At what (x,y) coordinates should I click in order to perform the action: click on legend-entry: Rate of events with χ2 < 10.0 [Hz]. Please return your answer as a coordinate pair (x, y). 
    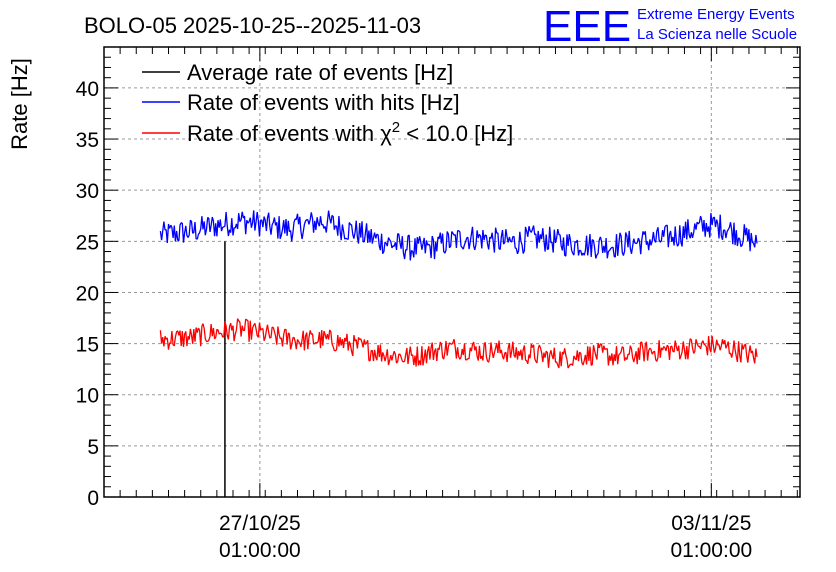
    Looking at the image, I should click on (350, 132).